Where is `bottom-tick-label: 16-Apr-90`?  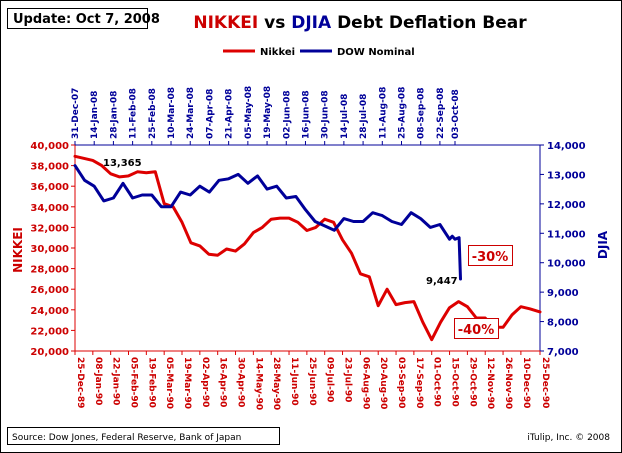 bottom-tick-label: 16-Apr-90 is located at coordinates (223, 382).